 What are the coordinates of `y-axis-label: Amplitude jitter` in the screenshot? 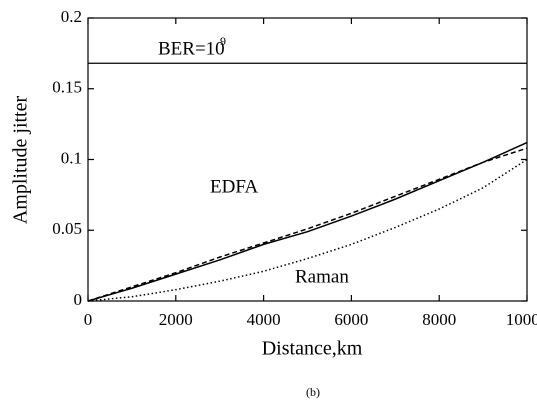 It's located at (21, 160).